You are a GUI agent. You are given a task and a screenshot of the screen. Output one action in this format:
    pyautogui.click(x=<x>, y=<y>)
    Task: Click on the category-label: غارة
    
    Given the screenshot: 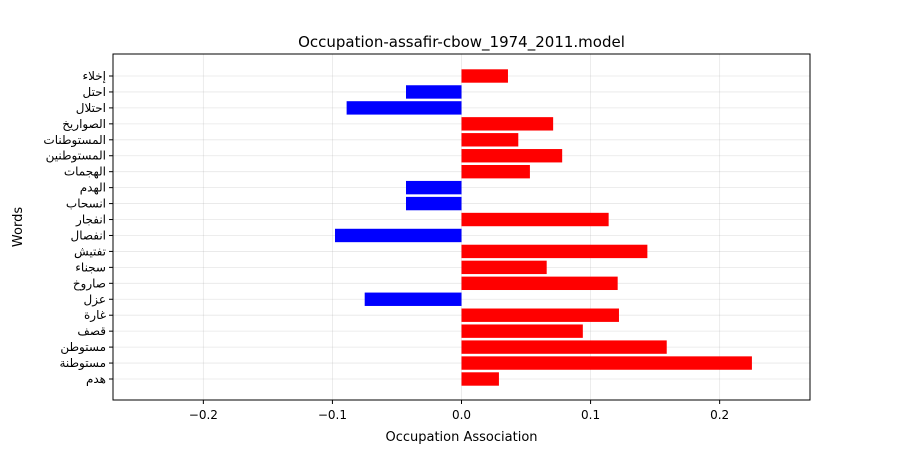 What is the action you would take?
    pyautogui.click(x=95, y=315)
    